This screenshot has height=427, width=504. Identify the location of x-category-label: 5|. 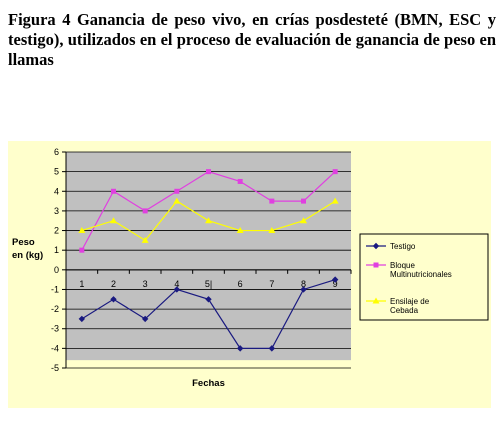
(208, 284).